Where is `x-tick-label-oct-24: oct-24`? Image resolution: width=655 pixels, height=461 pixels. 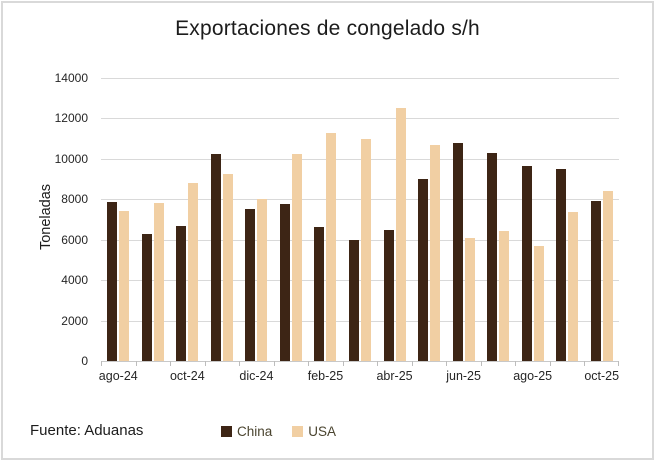
x-tick-label-oct-24: oct-24 is located at coordinates (187, 376).